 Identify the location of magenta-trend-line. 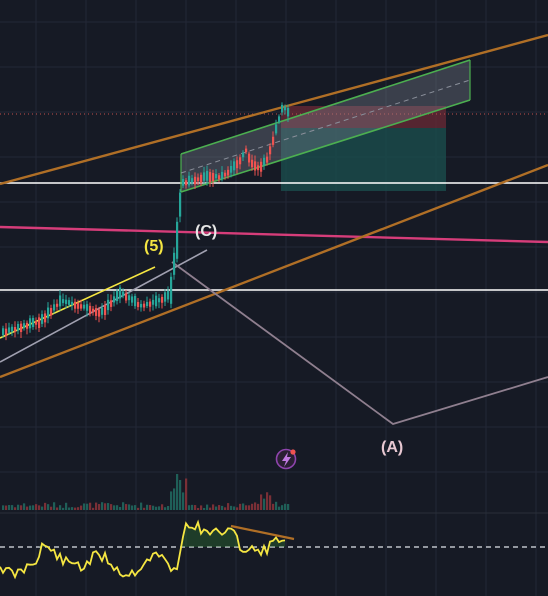
(274, 234).